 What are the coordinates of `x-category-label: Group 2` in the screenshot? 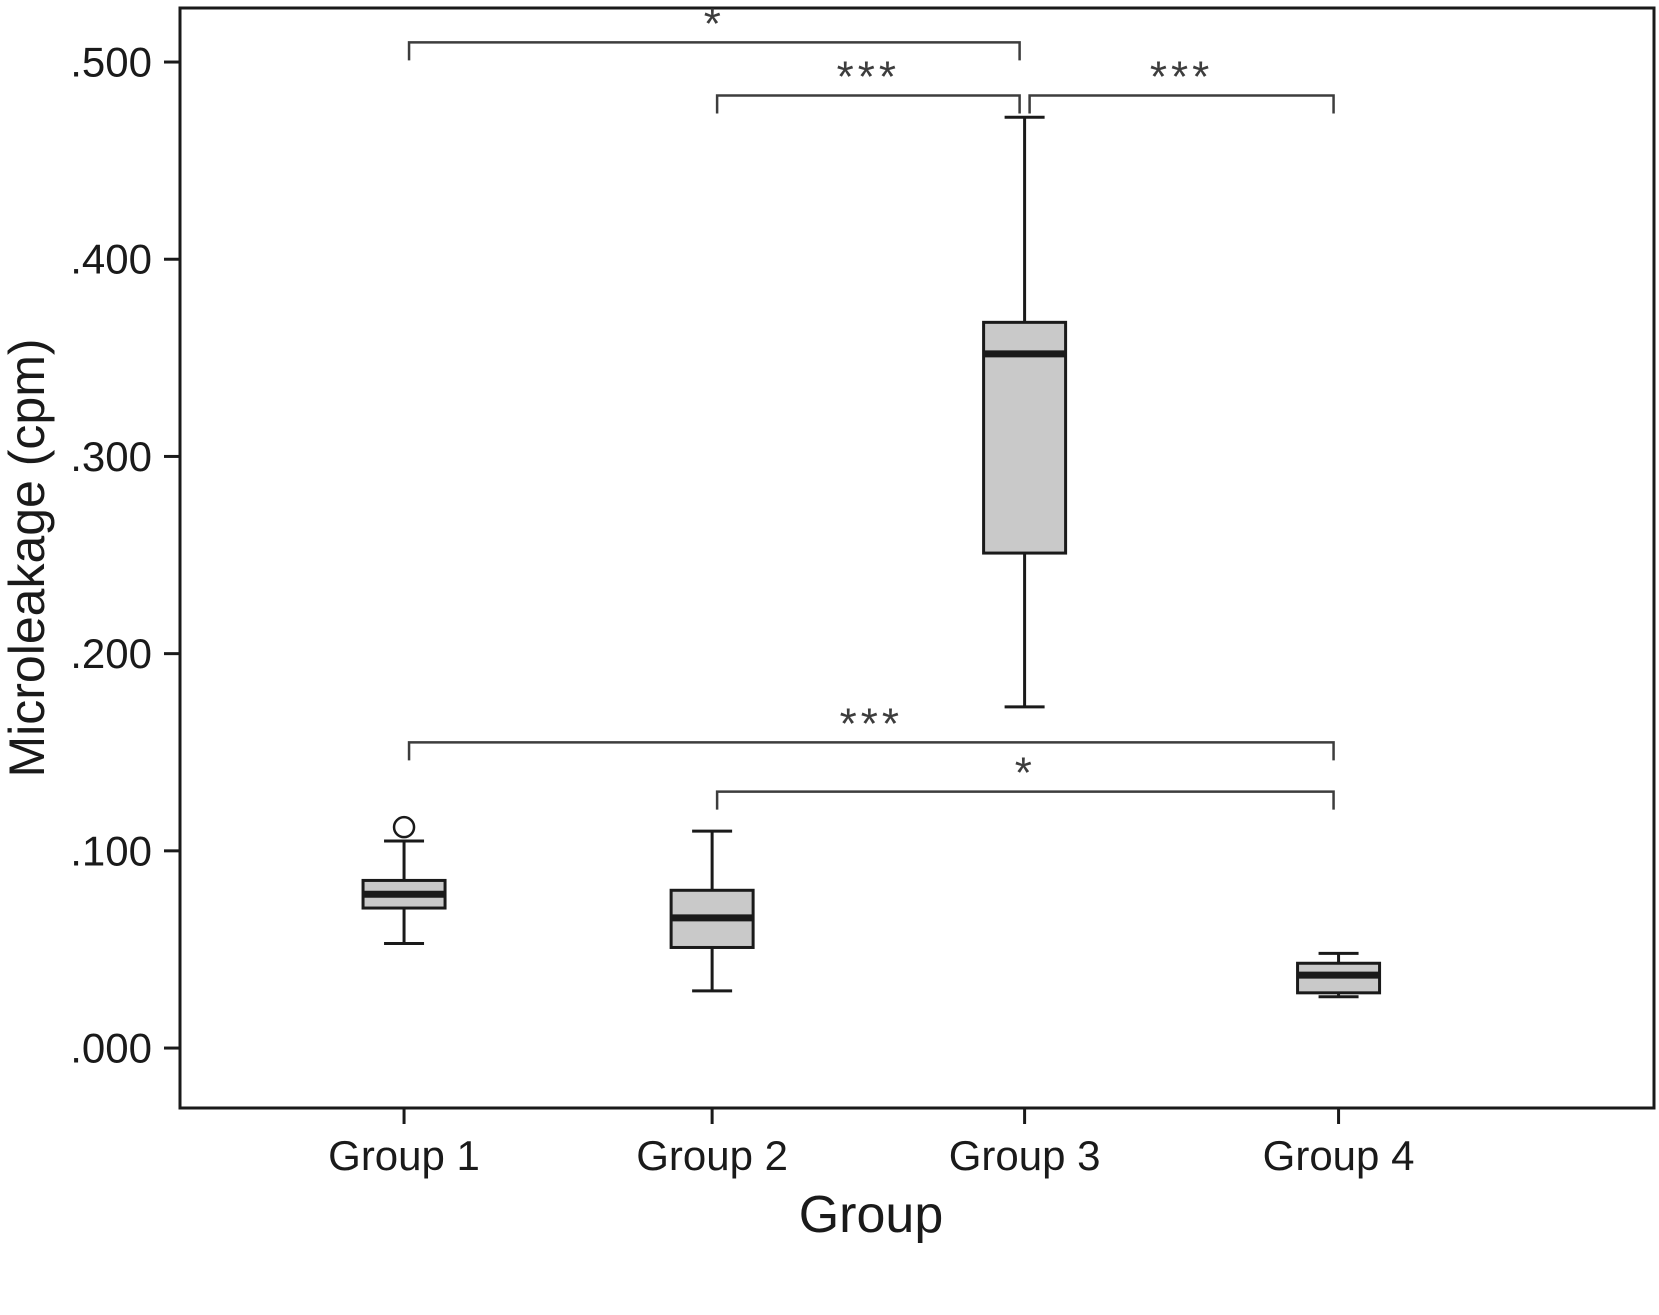 It's located at (712, 1155).